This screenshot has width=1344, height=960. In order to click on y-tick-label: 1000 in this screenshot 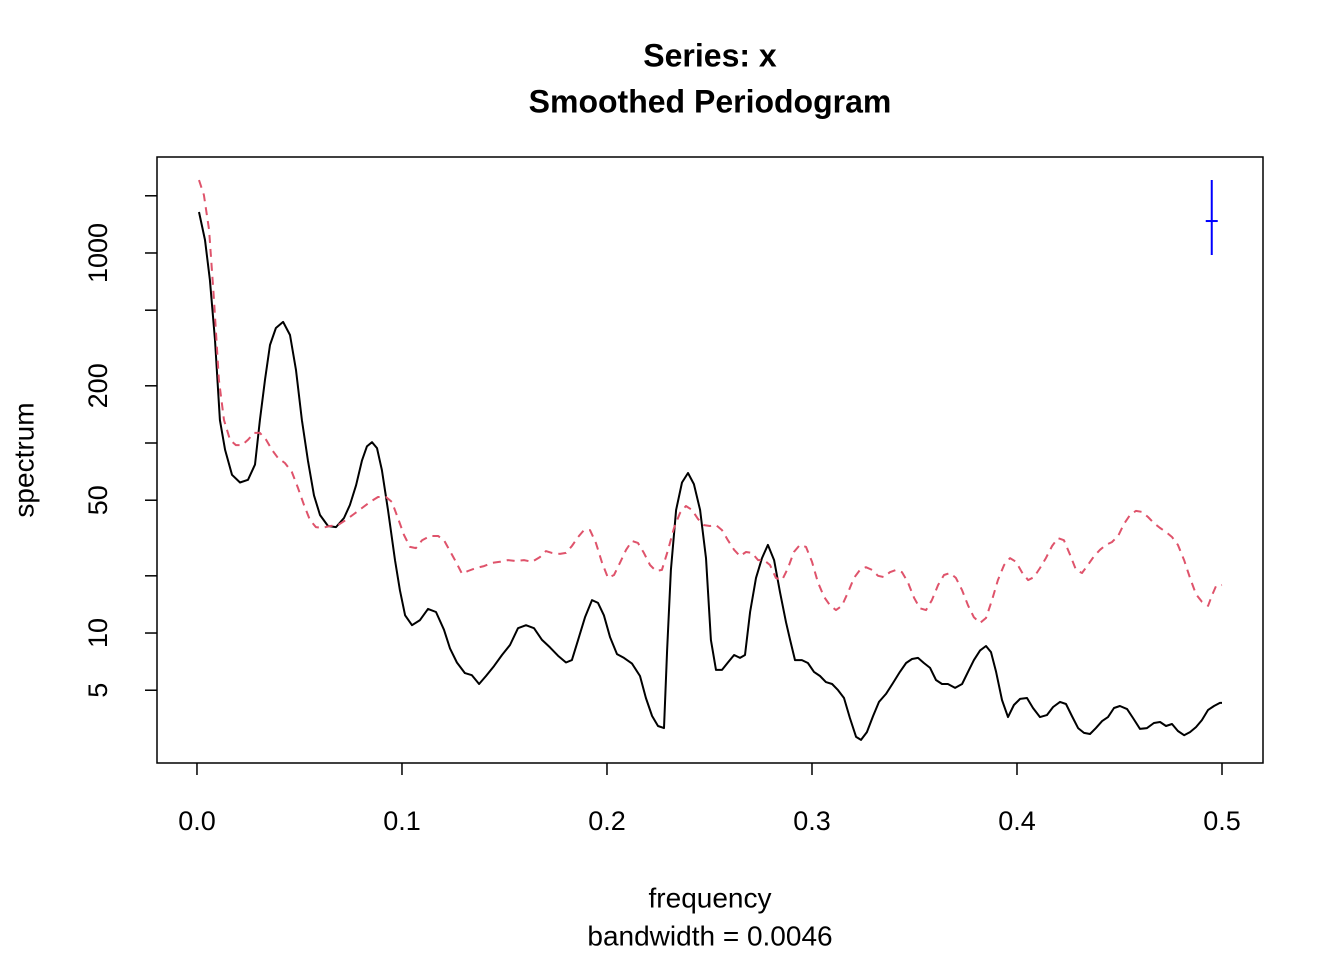, I will do `click(98, 253)`.